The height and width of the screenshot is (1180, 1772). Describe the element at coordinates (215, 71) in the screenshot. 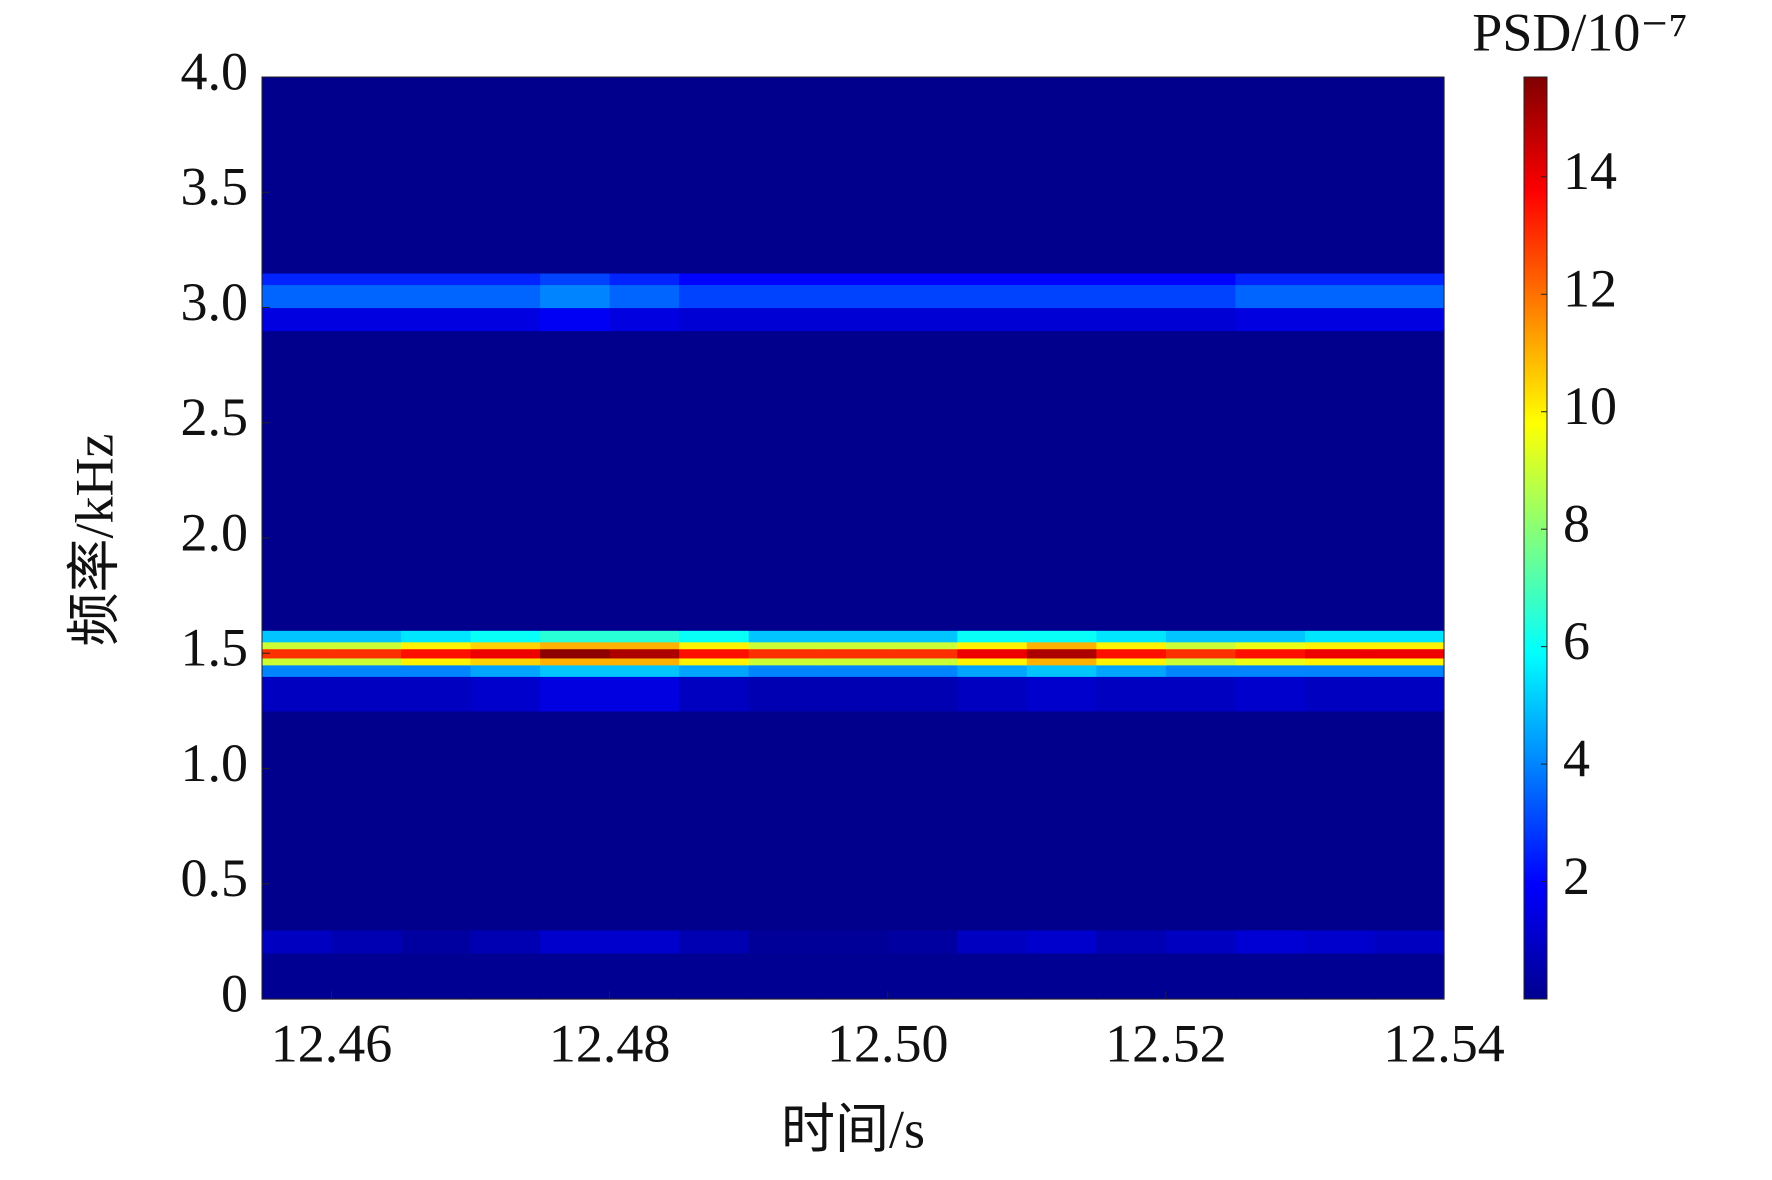

I see `y-tick-label: 4.0` at that location.